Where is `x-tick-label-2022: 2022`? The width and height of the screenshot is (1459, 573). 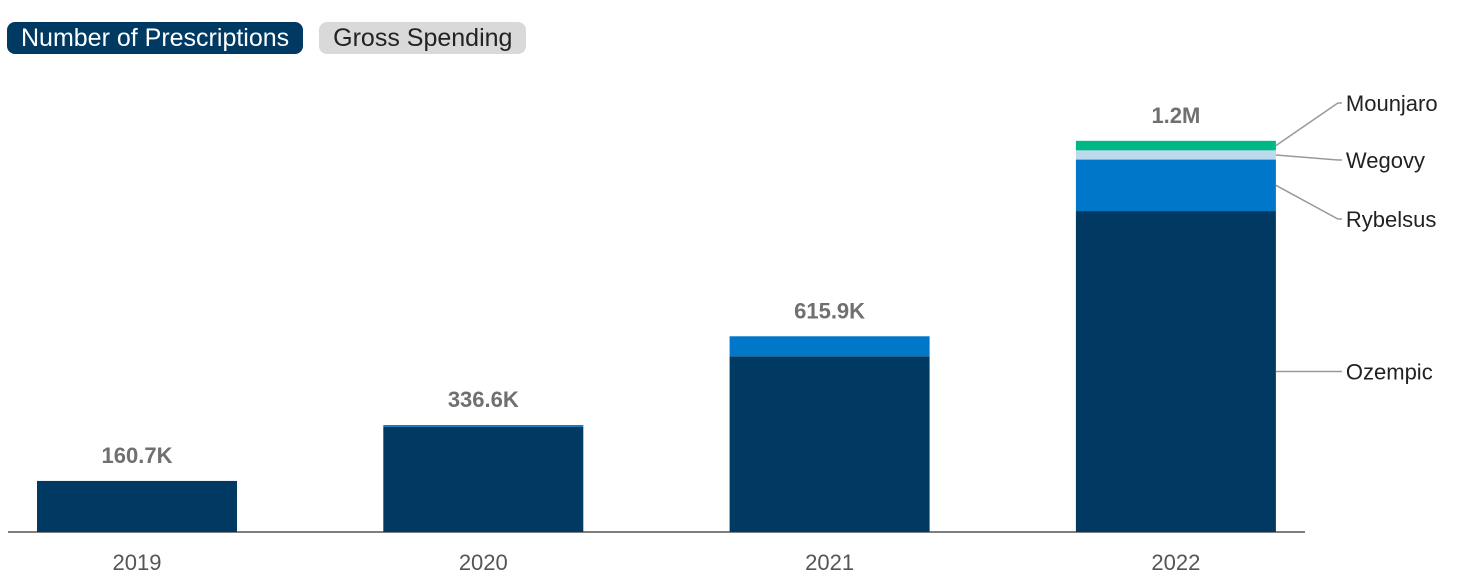
x-tick-label-2022: 2022 is located at coordinates (1175, 561).